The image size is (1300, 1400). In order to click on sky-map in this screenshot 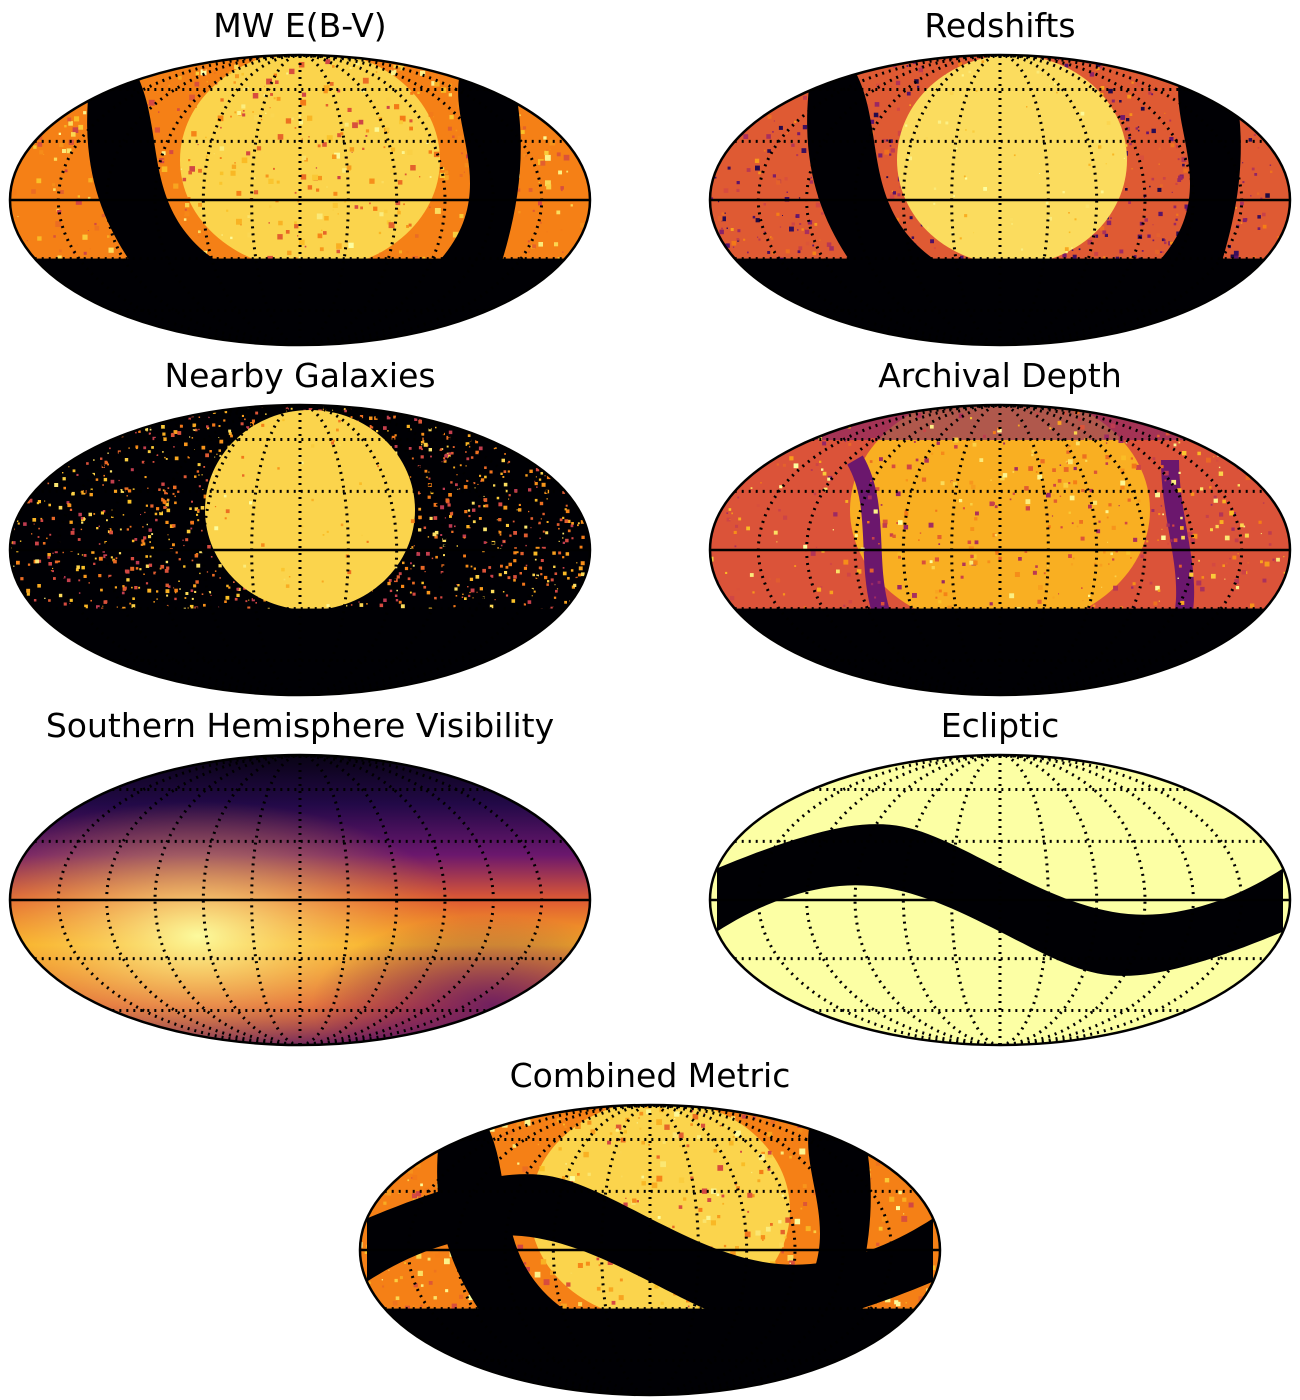, I will do `click(1000, 199)`.